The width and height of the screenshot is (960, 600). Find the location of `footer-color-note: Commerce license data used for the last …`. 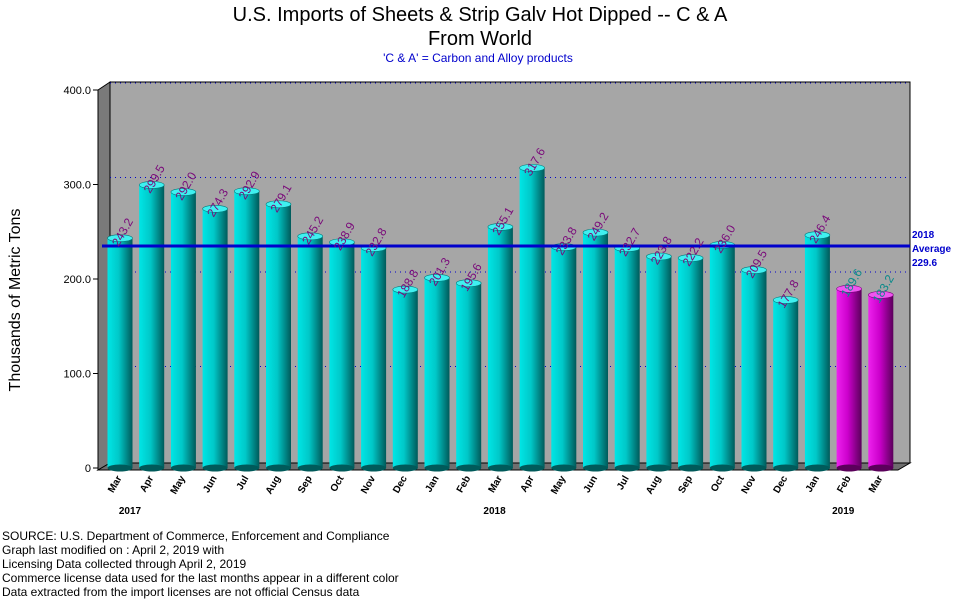

footer-color-note: Commerce license data used for the last … is located at coordinates (200, 578).